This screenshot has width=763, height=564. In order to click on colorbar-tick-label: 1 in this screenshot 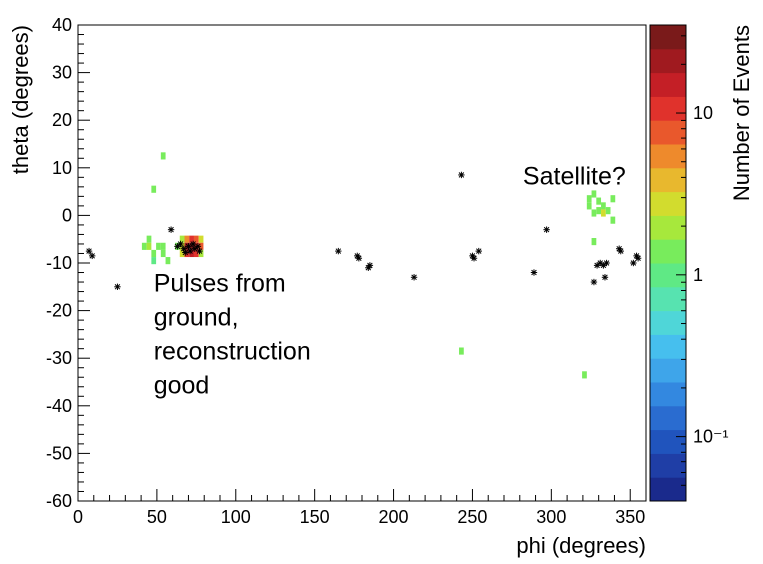, I will do `click(698, 275)`.